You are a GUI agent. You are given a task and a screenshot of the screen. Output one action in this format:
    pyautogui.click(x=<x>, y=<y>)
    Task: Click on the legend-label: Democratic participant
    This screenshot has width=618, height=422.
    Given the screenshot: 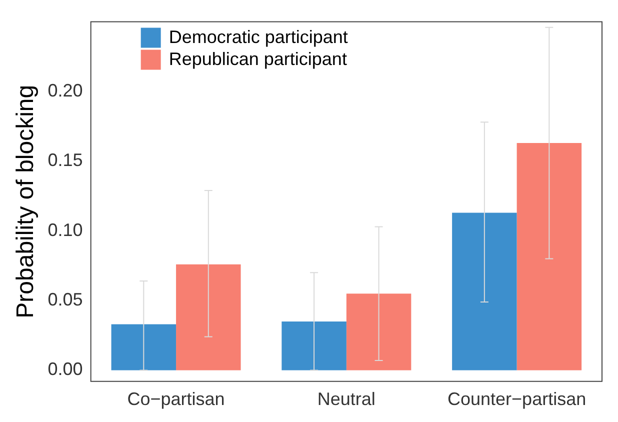 What is the action you would take?
    pyautogui.click(x=258, y=36)
    